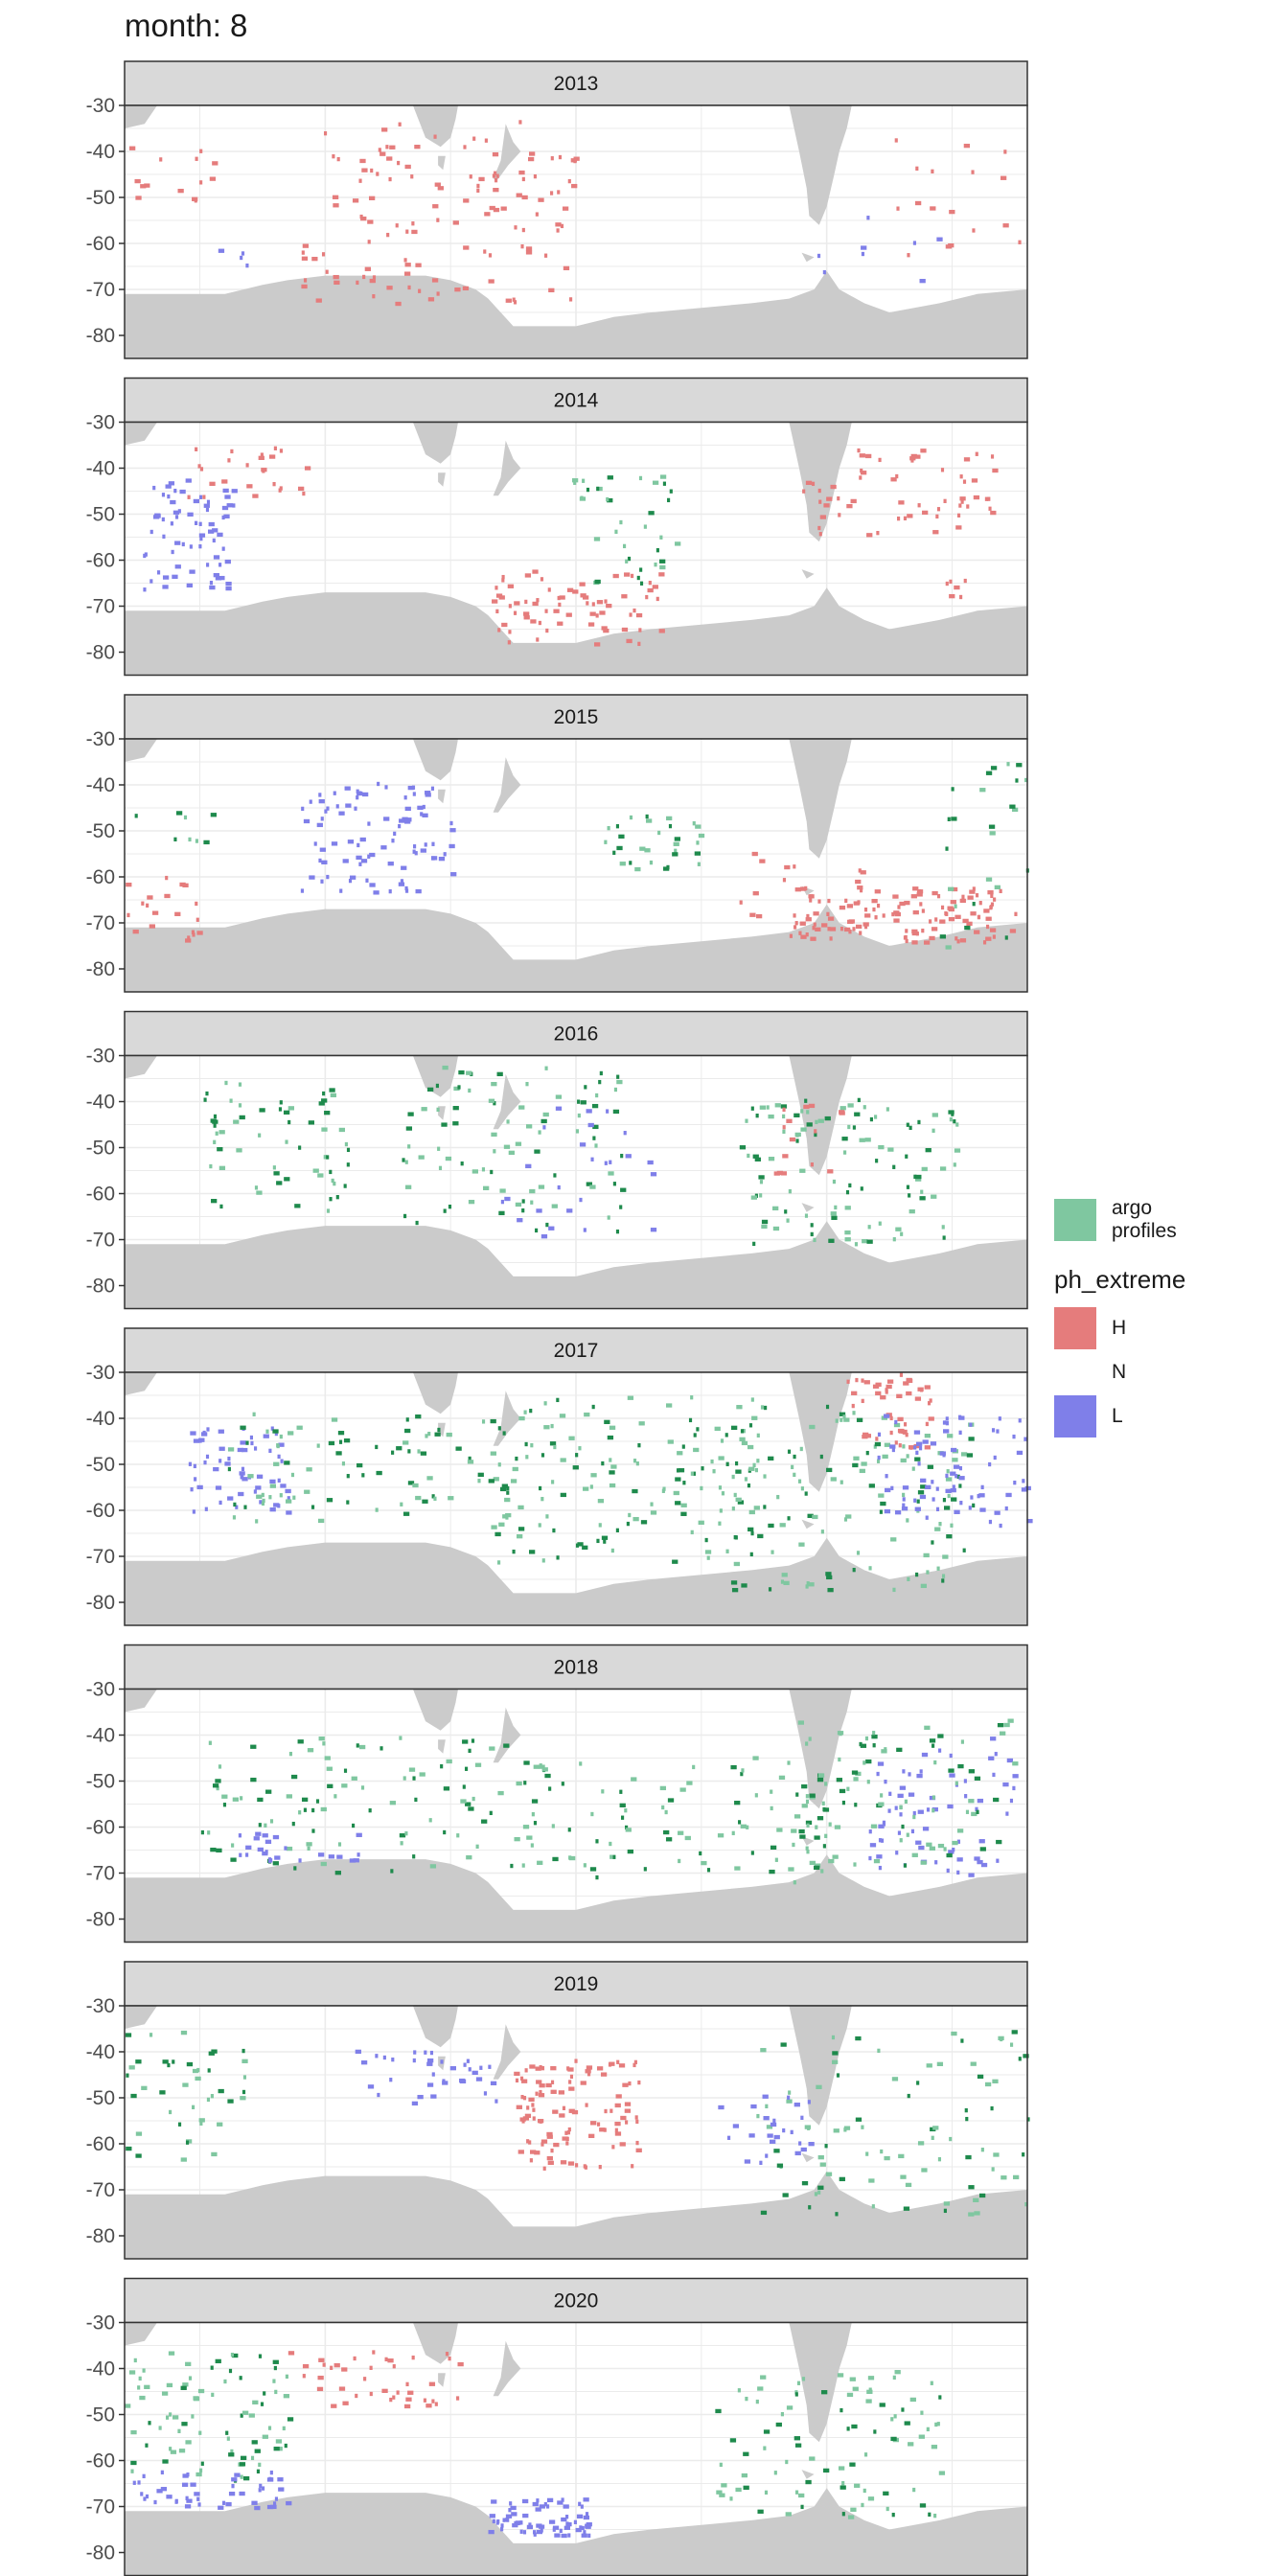 The image size is (1288, 2576). I want to click on y-tick-label: -50, so click(100, 198).